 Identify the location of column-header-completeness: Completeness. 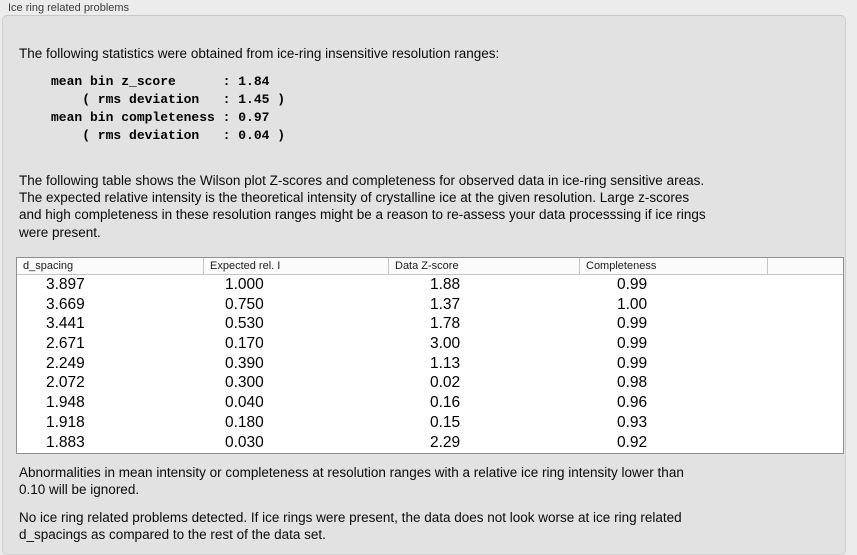
(674, 266).